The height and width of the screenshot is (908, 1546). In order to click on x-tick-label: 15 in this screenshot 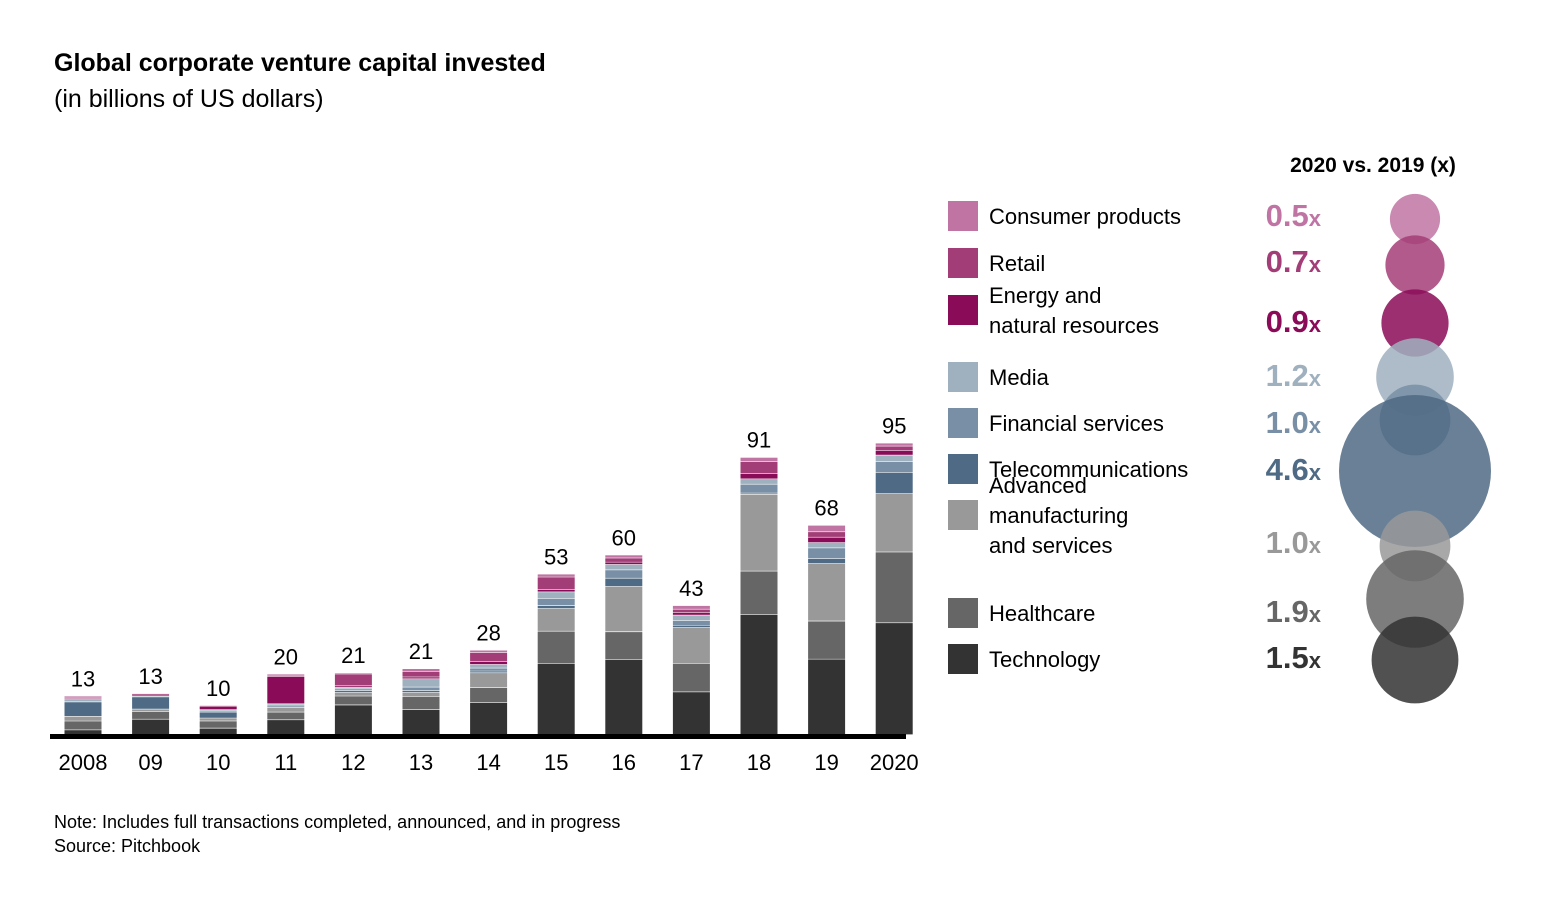, I will do `click(556, 762)`.